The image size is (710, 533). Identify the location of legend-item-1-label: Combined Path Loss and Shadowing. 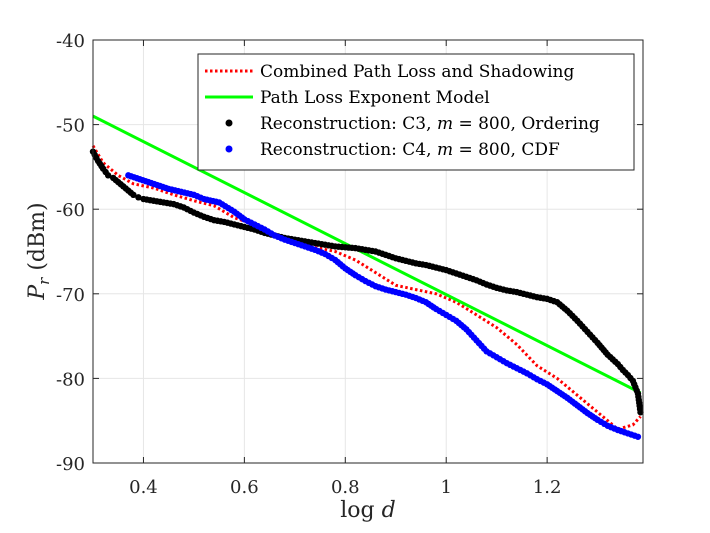
(417, 72).